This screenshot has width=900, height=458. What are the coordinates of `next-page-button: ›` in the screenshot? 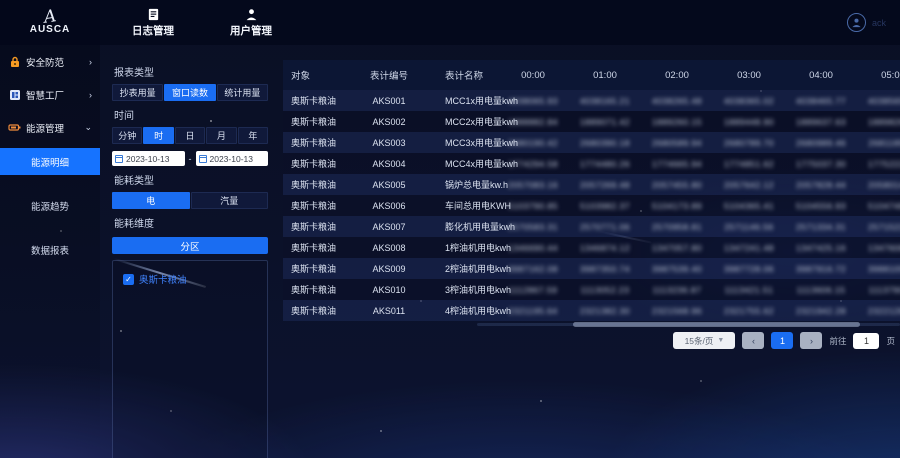 It's located at (811, 340).